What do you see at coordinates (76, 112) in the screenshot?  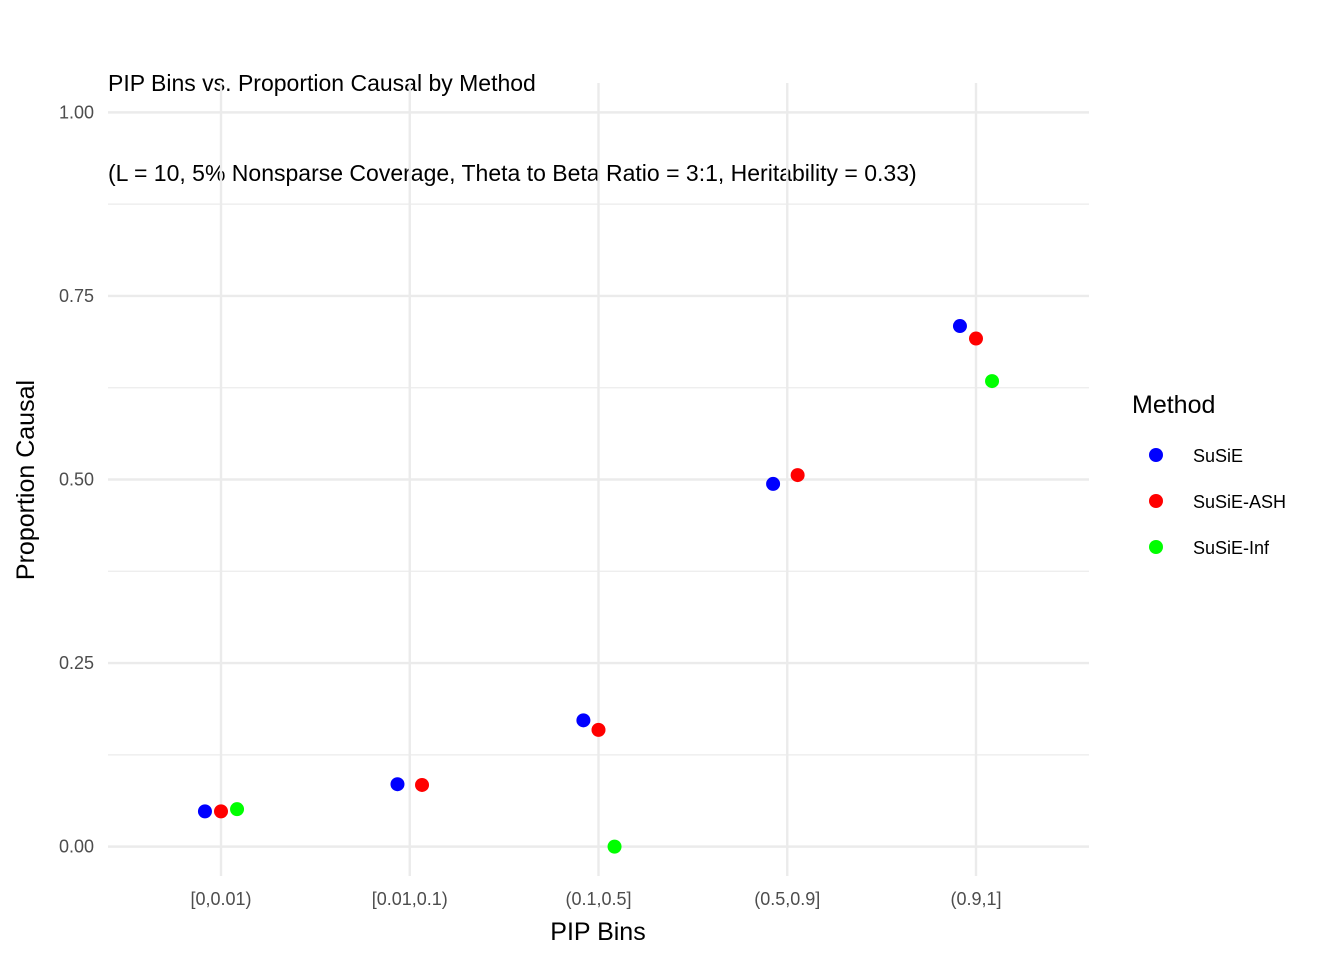 I see `y-tick-label: 1.00` at bounding box center [76, 112].